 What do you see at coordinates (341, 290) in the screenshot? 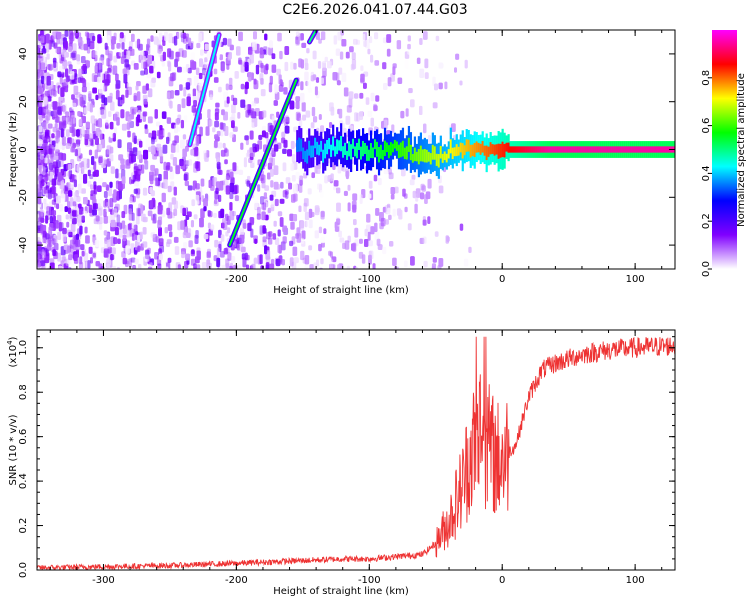
I see `heatmap-xlabel: Height of straight line (km)` at bounding box center [341, 290].